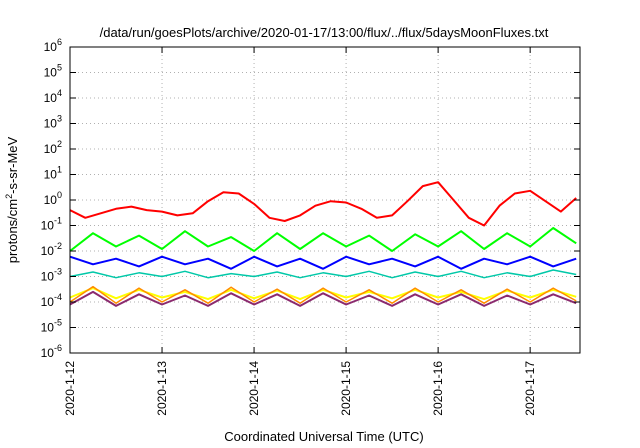  What do you see at coordinates (254, 388) in the screenshot?
I see `x-tick-label: 2020-1-14` at bounding box center [254, 388].